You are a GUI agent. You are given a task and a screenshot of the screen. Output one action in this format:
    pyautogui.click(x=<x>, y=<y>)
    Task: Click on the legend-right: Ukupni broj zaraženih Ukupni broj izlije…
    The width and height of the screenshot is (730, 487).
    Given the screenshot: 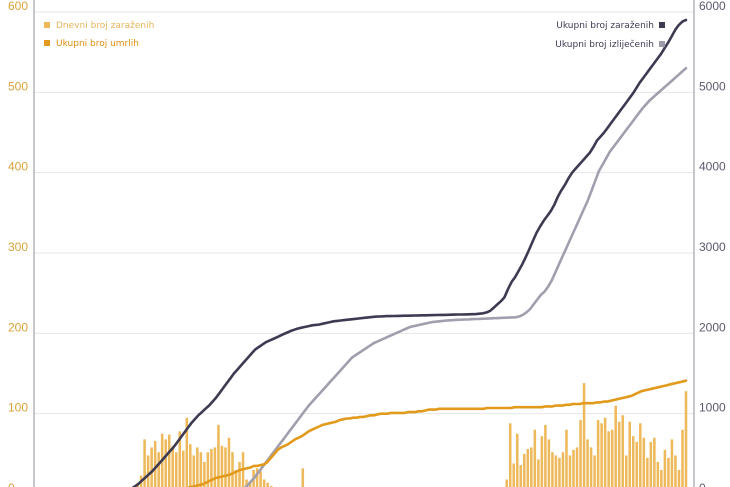 What is the action you would take?
    pyautogui.click(x=610, y=35)
    